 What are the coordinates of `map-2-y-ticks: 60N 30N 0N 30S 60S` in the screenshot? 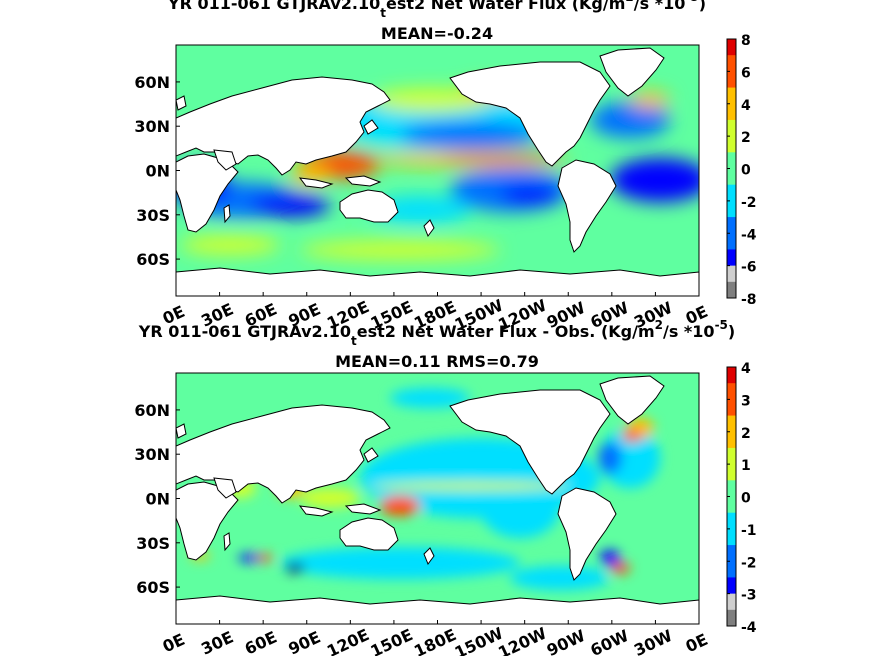 It's located at (157, 499).